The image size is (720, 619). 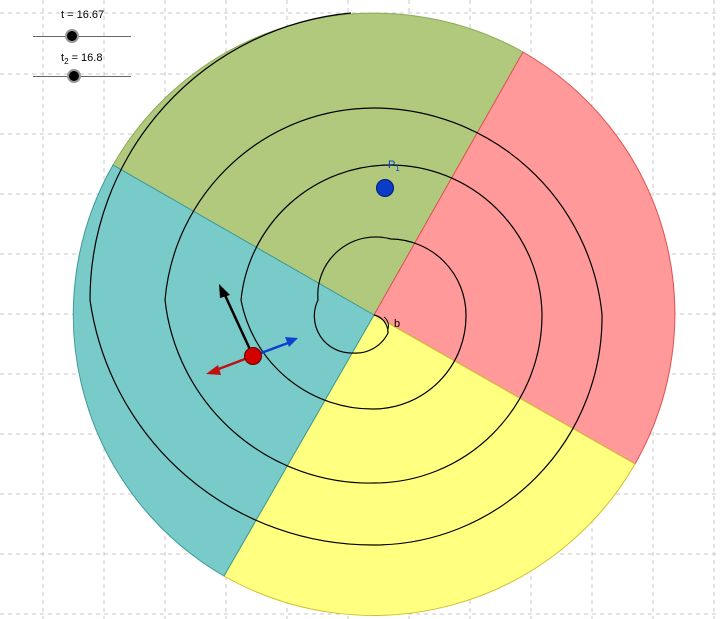 What do you see at coordinates (385, 188) in the screenshot?
I see `point-p1` at bounding box center [385, 188].